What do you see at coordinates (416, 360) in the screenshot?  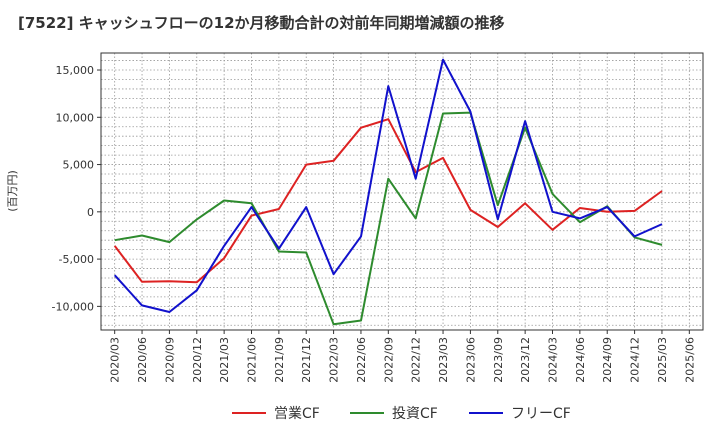 I see `x-tick-label: 2022/12` at bounding box center [416, 360].